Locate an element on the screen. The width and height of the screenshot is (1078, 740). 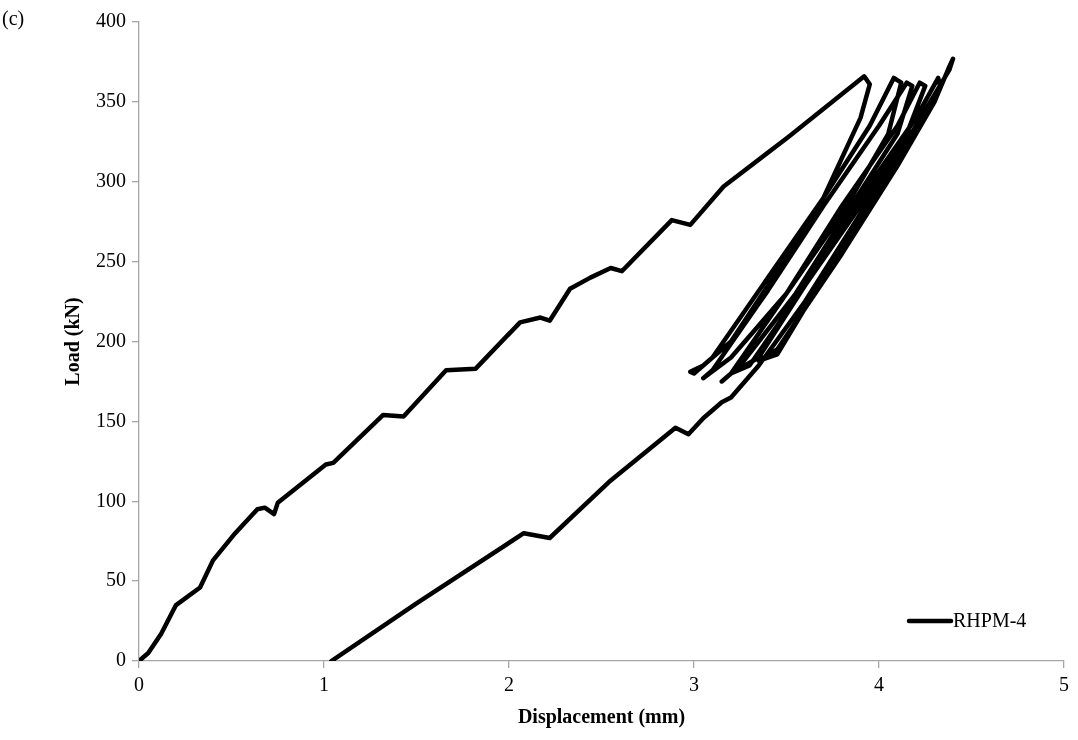
y-tick-label: 200 is located at coordinates (111, 339).